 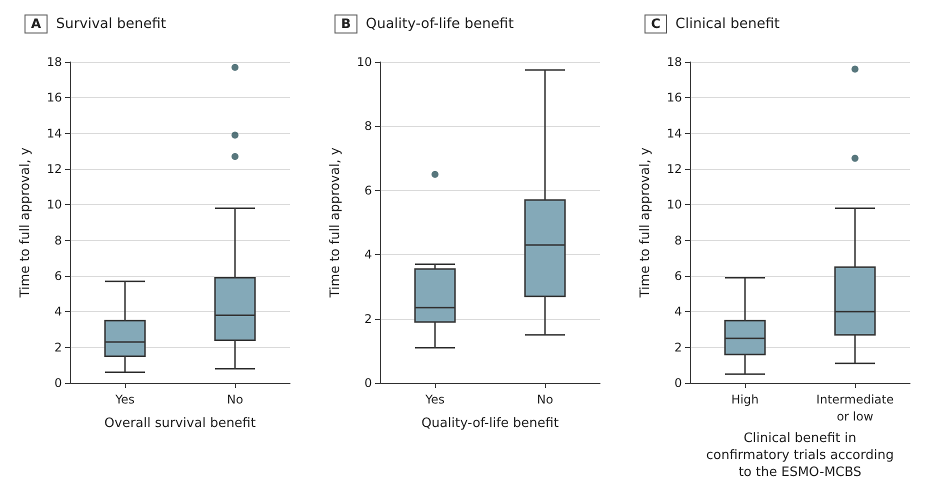 I want to click on x-axis-title: Overall survival benefit, so click(x=180, y=423).